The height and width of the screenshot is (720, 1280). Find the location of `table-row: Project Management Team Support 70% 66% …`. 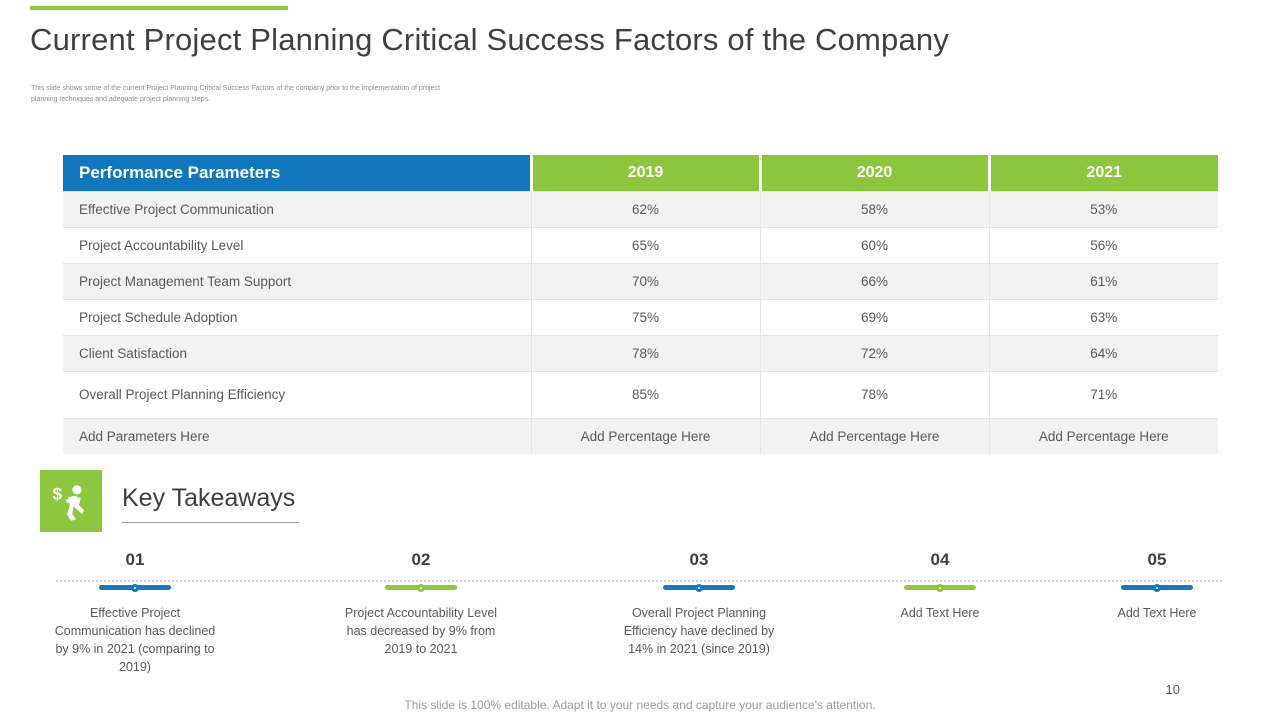

table-row: Project Management Team Support 70% 66% … is located at coordinates (640, 281).